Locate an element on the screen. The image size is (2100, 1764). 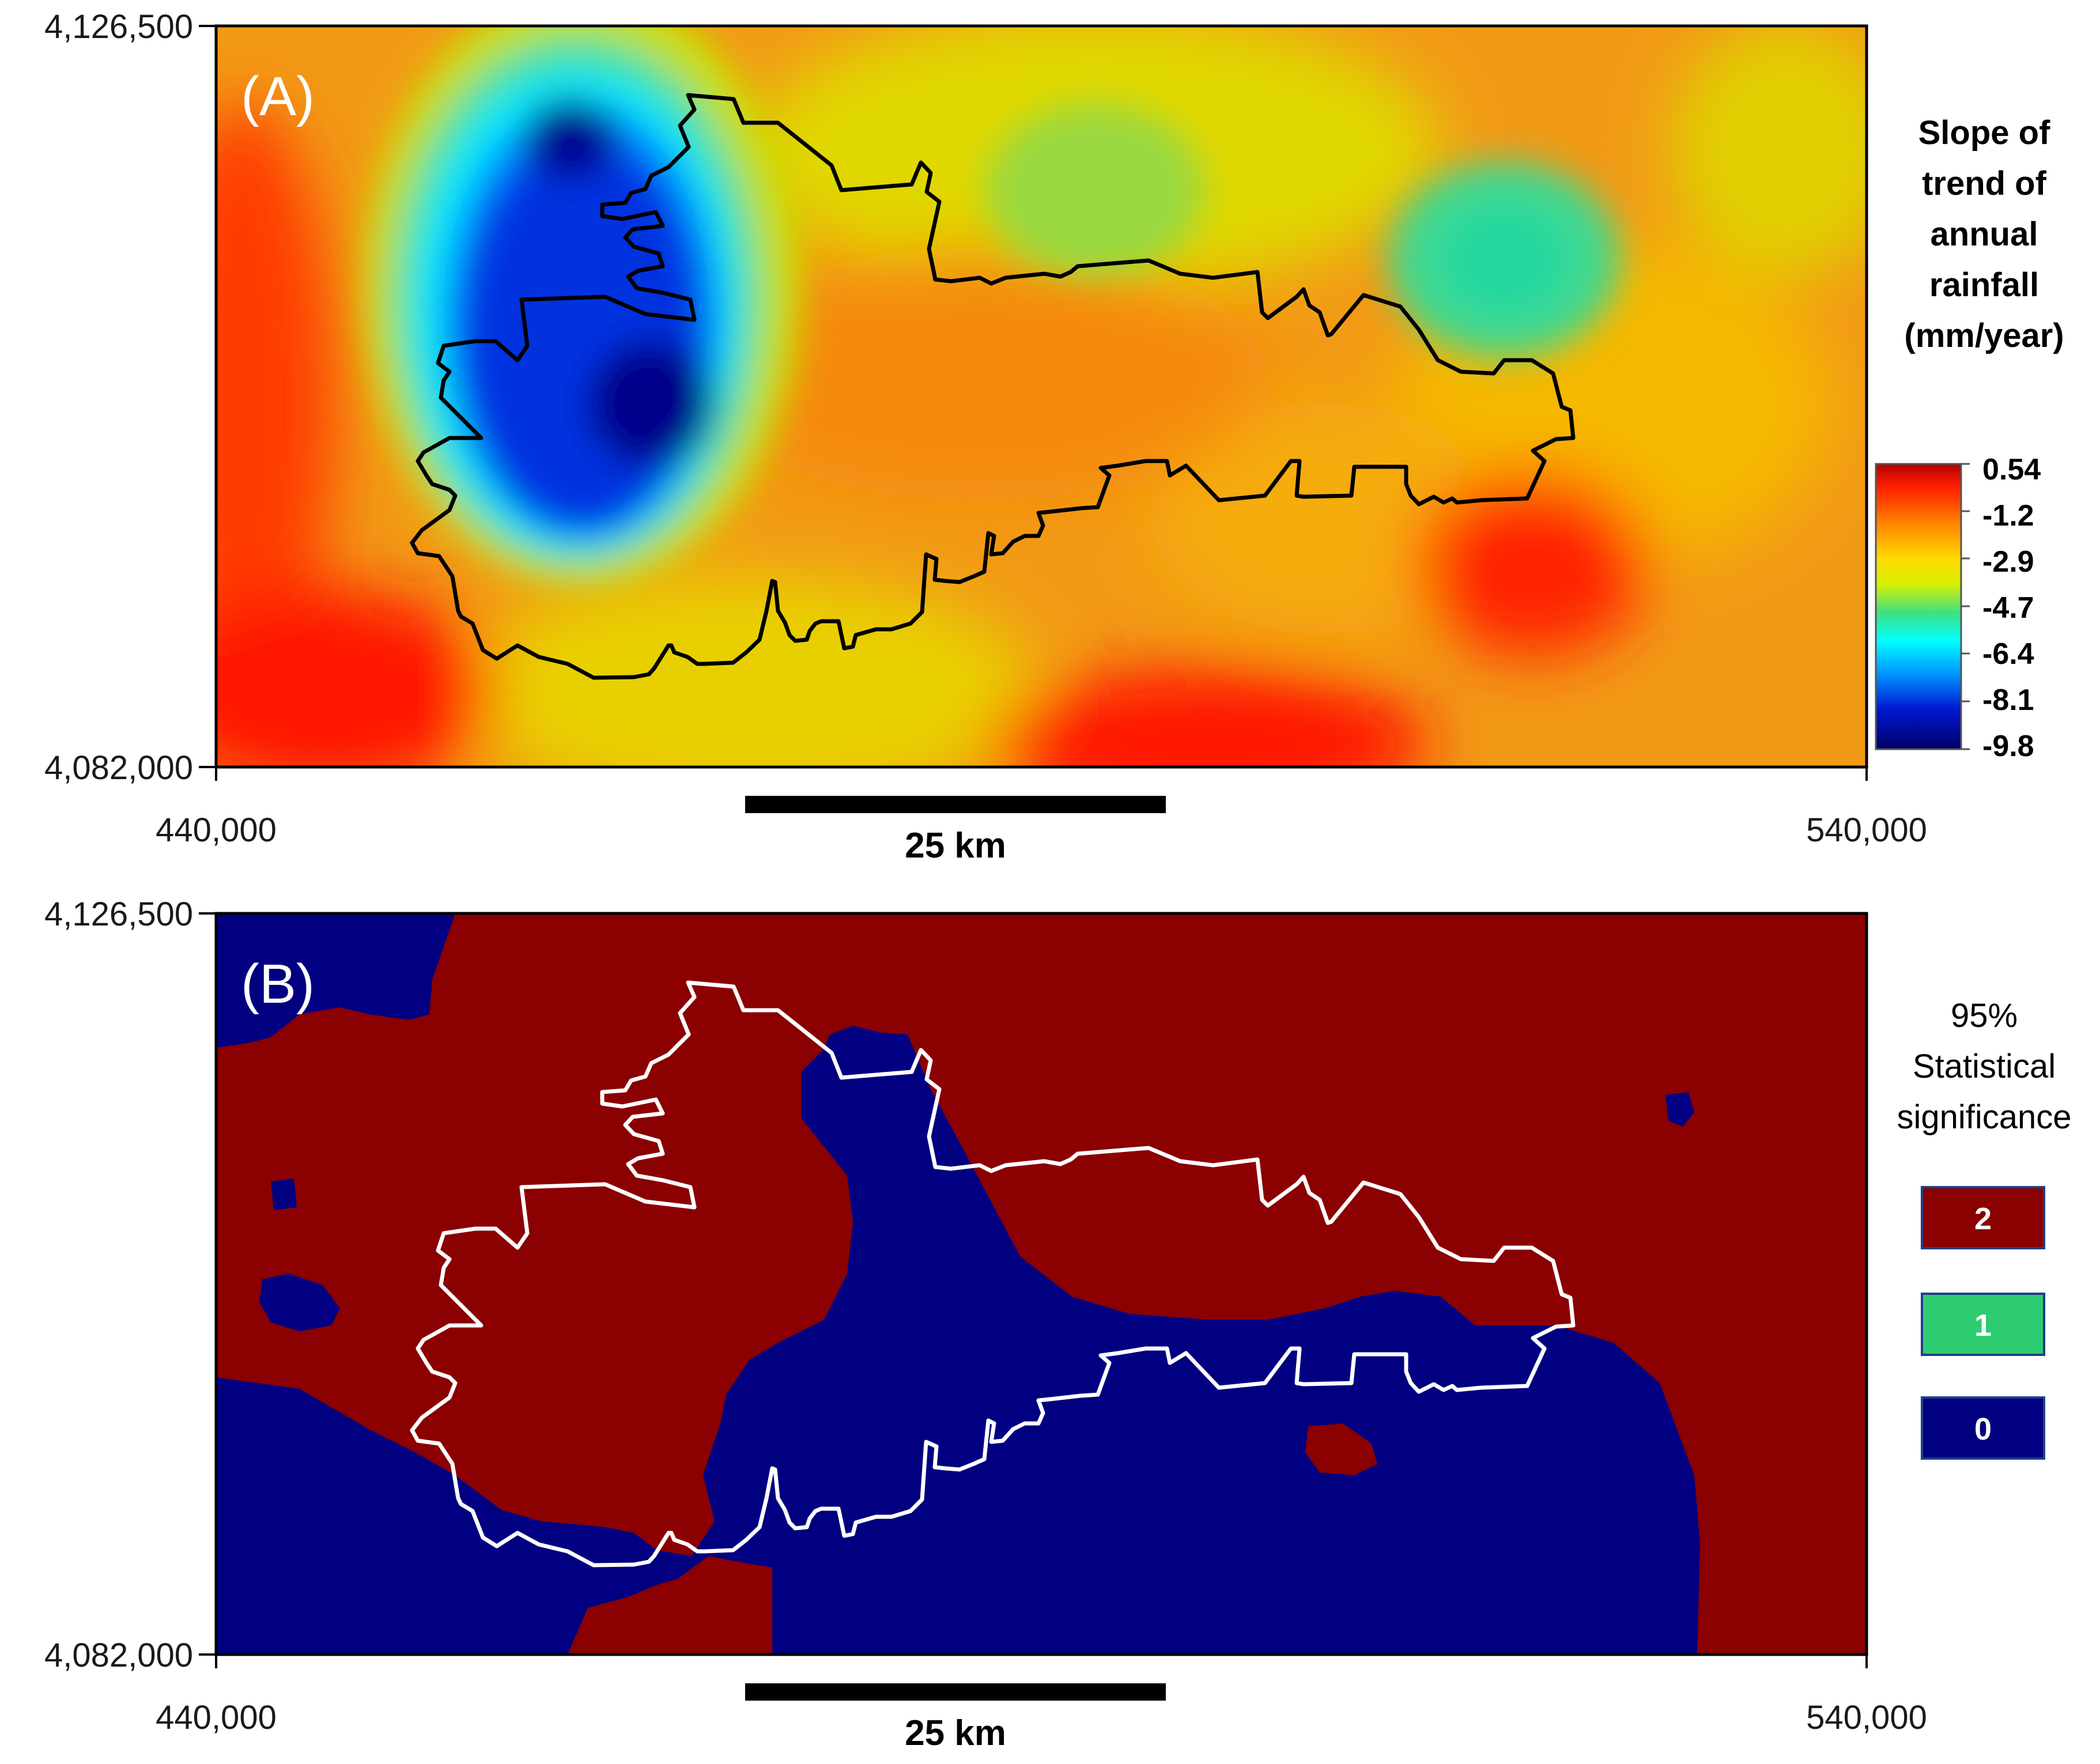
legend-title-line-2: trend of is located at coordinates (1984, 183).